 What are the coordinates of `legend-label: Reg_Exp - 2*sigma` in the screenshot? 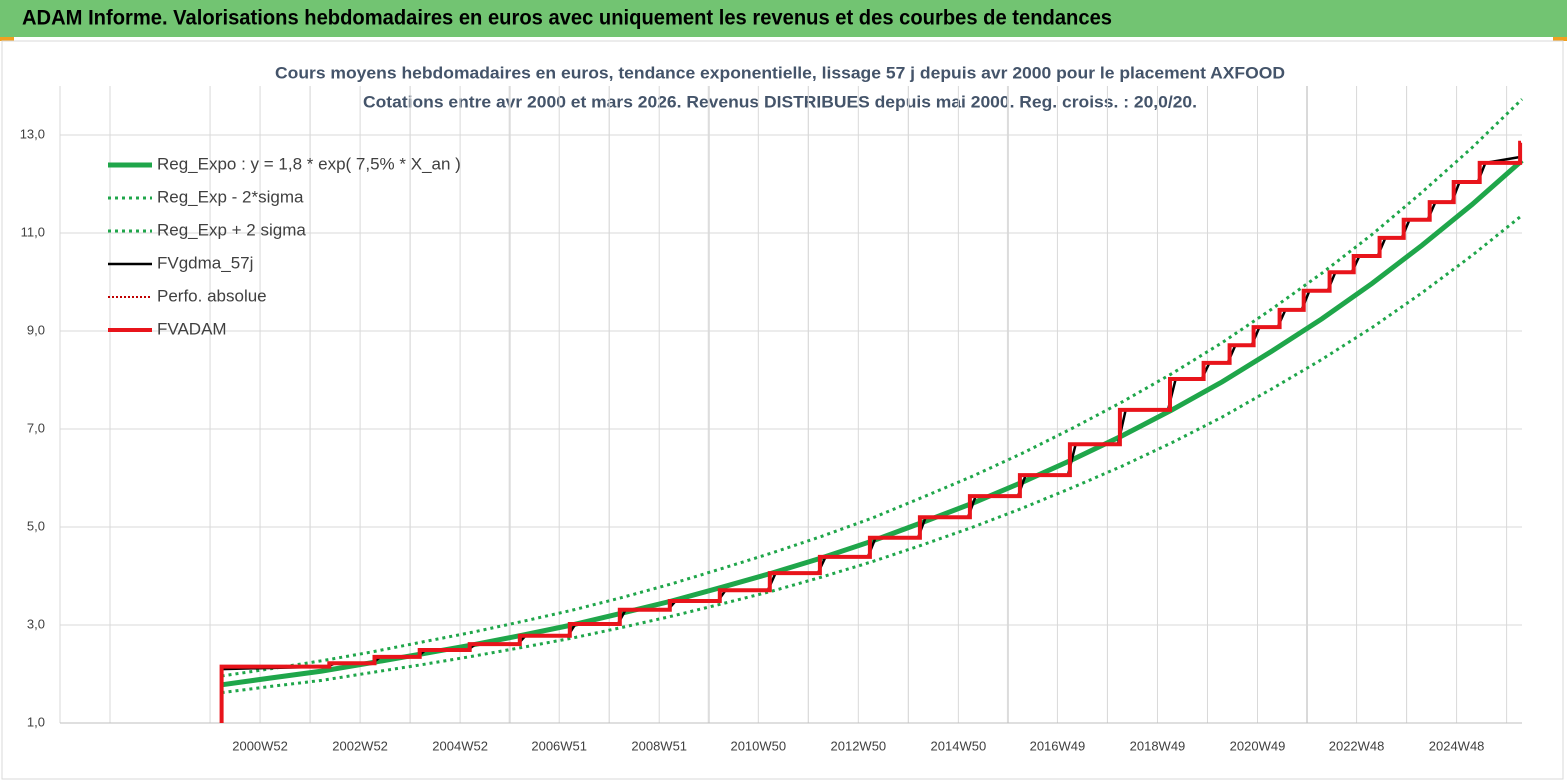 It's located at (230, 196).